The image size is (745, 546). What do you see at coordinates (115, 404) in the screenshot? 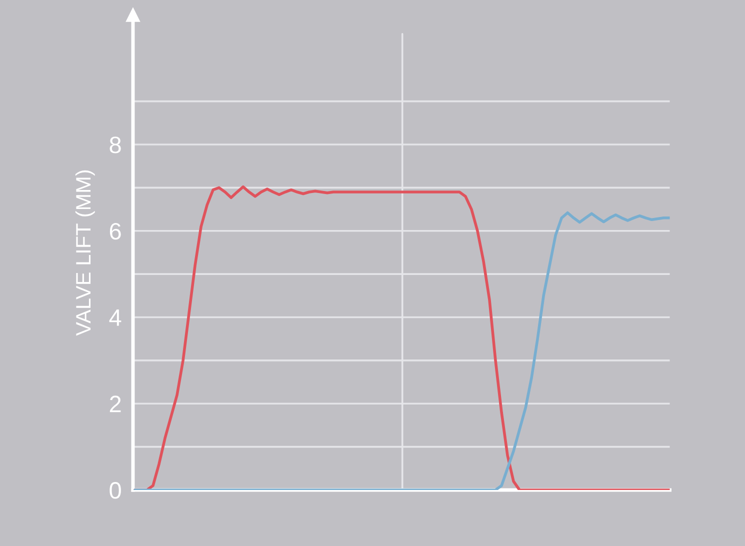
I see `y-tick-label: 2` at bounding box center [115, 404].